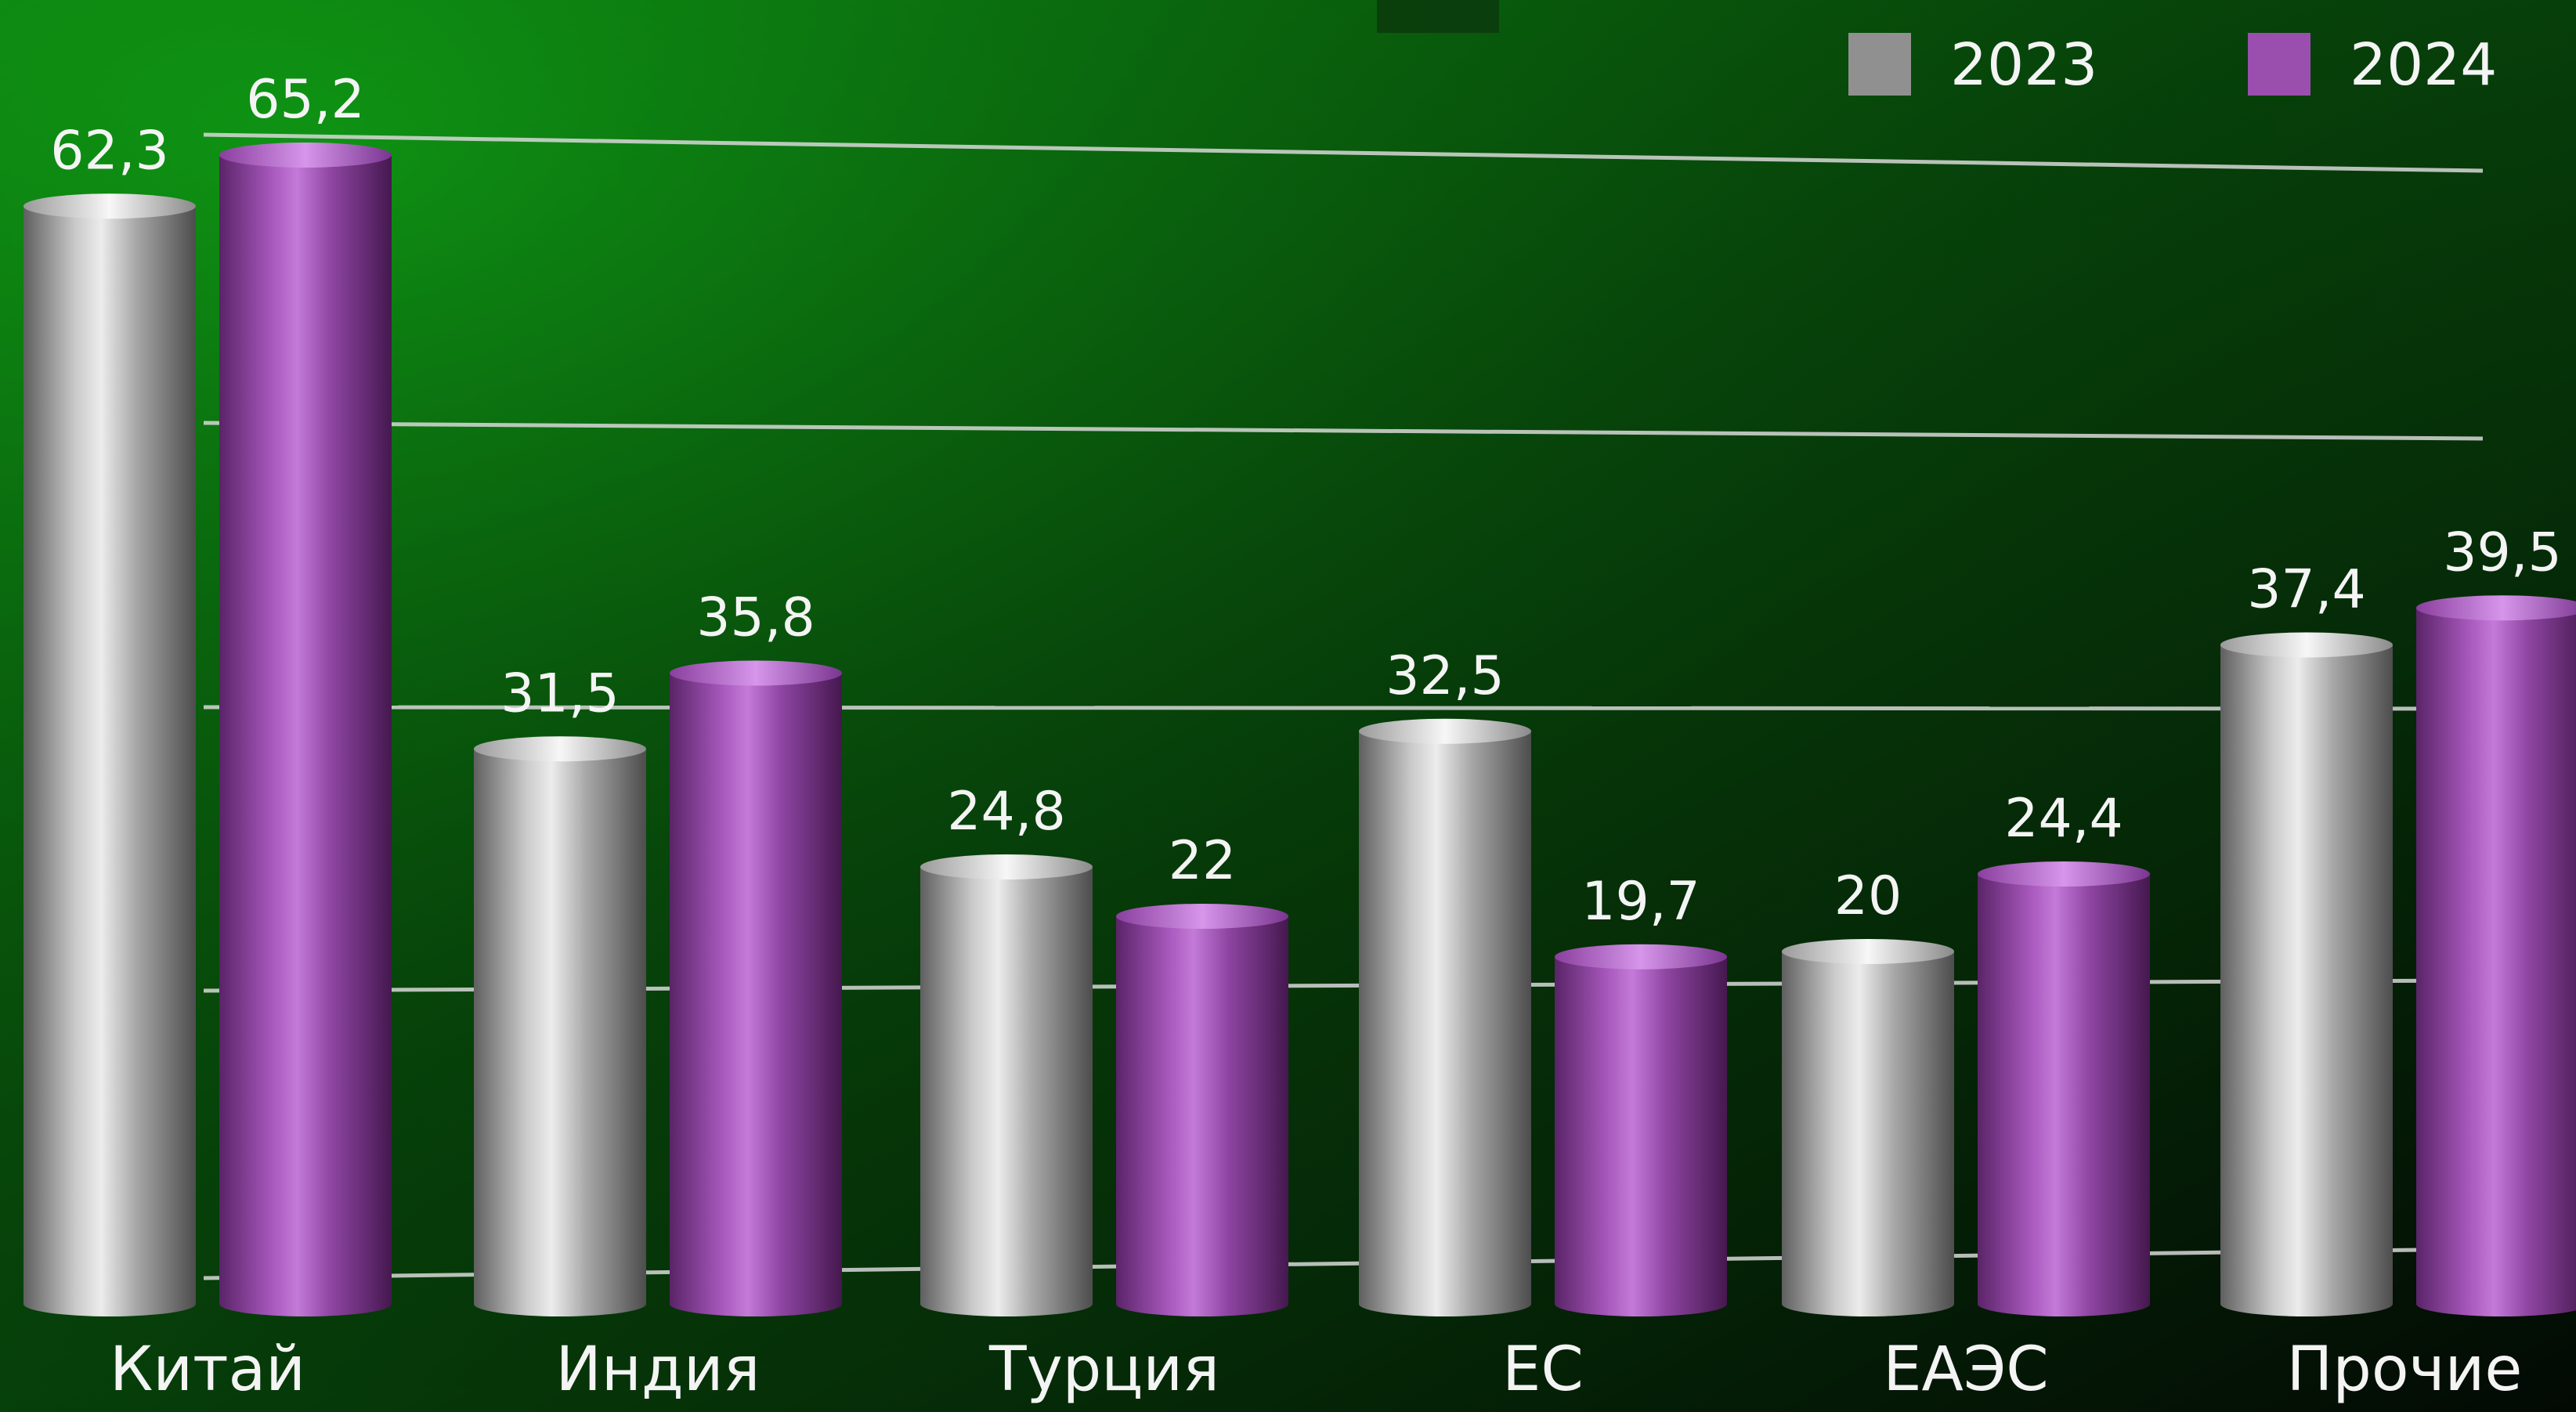 The height and width of the screenshot is (1412, 2576). I want to click on data-label-2023-1: 31,5, so click(559, 693).